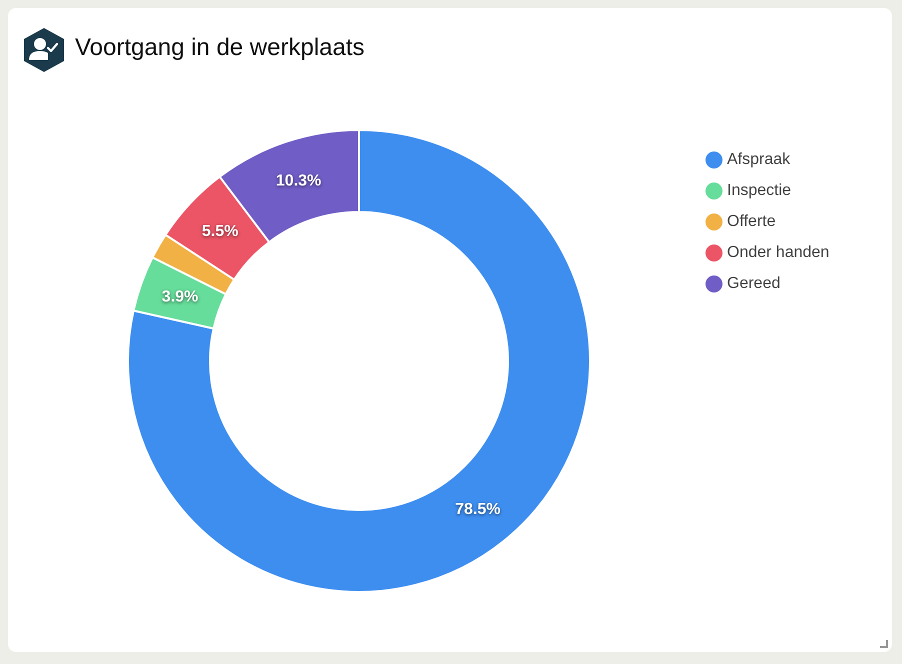  I want to click on legend-label: Onder handen, so click(778, 253).